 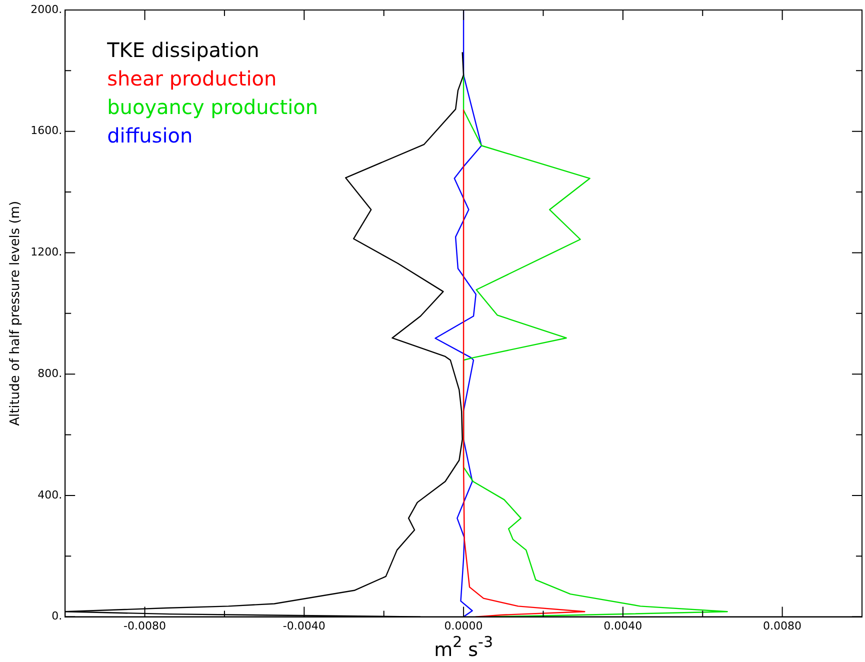 I want to click on y-tick-label: 800., so click(x=50, y=373).